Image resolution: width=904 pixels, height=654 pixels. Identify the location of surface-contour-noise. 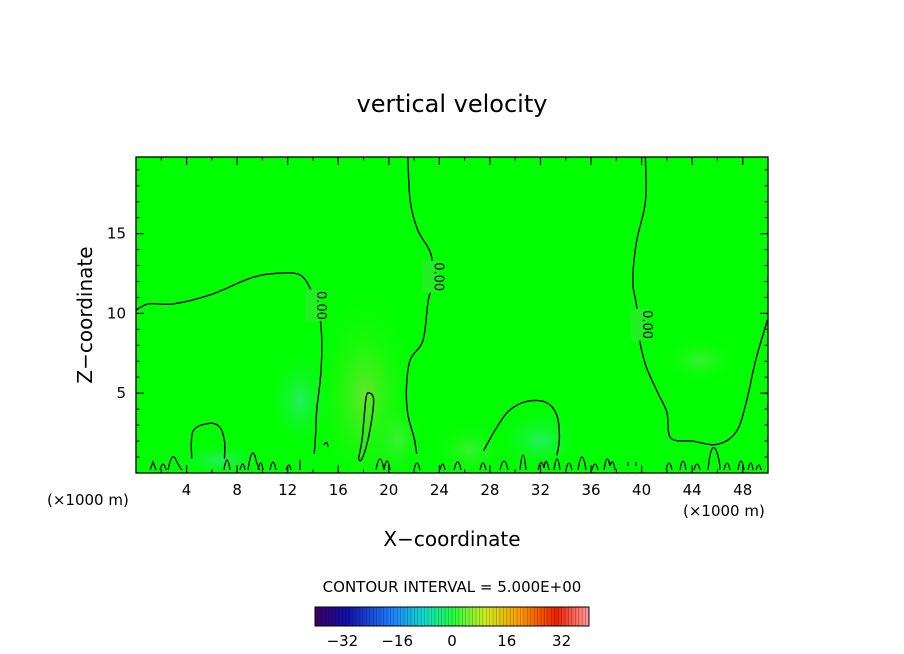
(455, 456).